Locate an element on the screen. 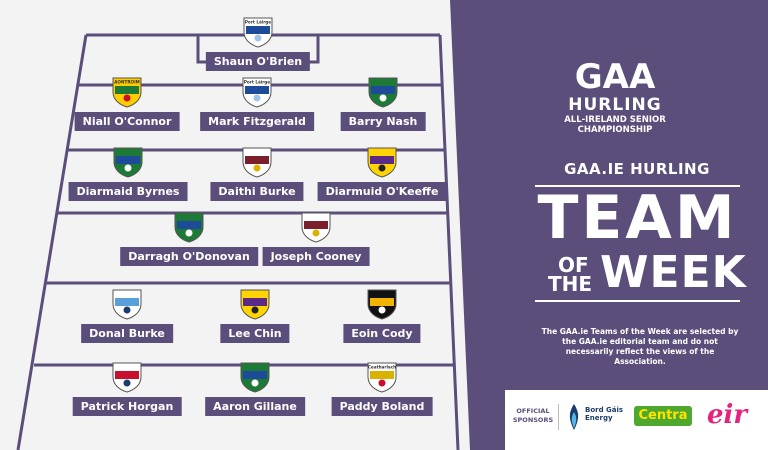 This screenshot has width=768, height=450. player-name: Diarmuid O'Keeffe is located at coordinates (382, 191).